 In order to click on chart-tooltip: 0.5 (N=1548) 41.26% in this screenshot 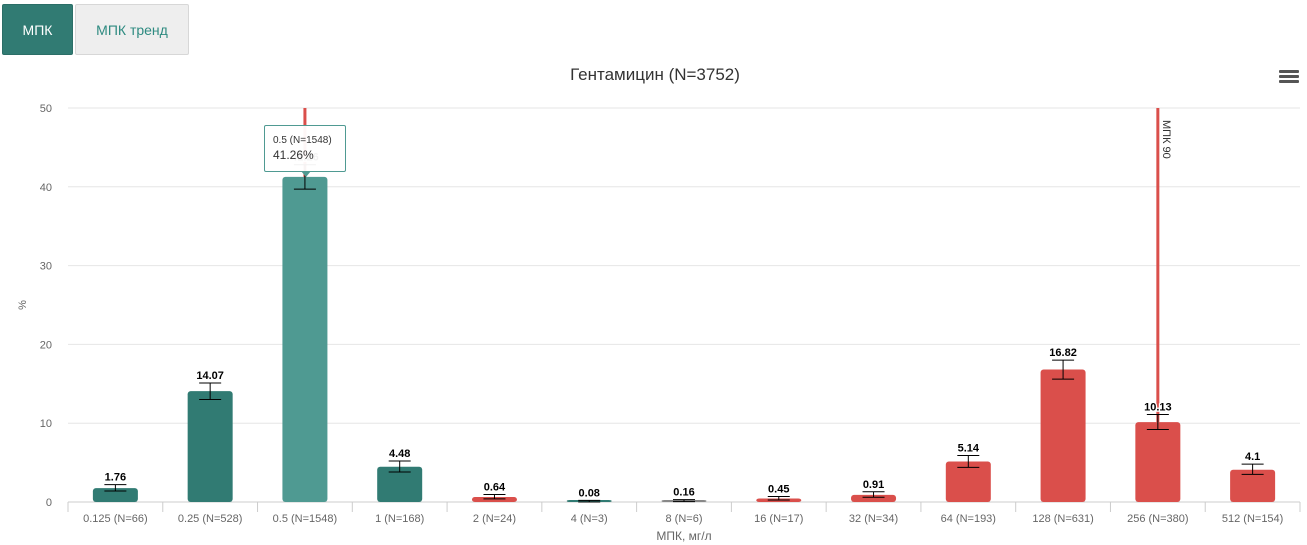, I will do `click(305, 148)`.